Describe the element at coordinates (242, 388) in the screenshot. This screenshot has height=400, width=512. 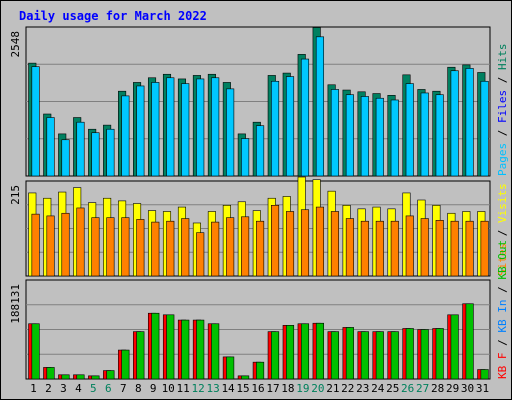
I see `x-tick-label: 15` at that location.